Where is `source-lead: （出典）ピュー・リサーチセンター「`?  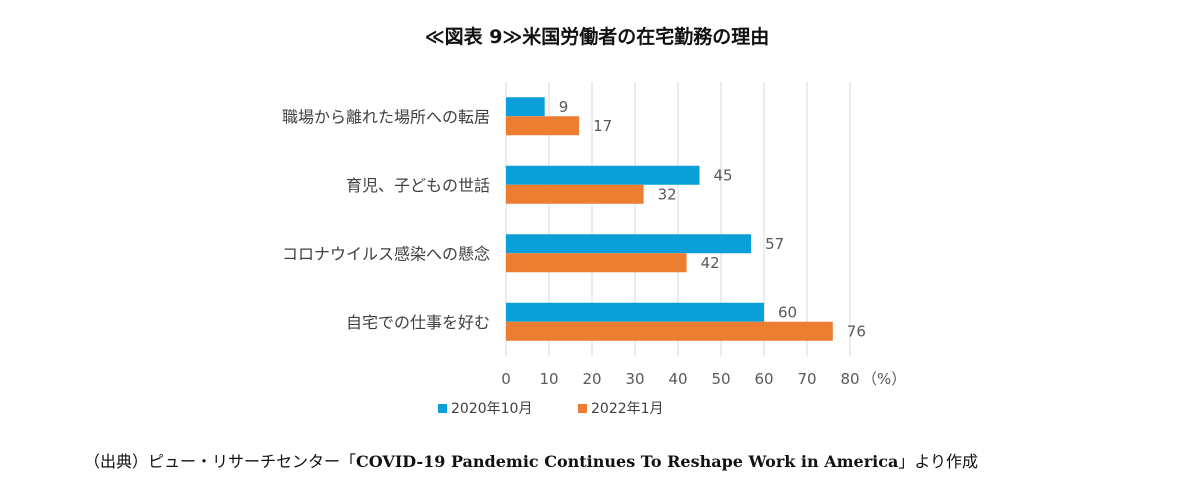
source-lead: （出典）ピュー・リサーチセンター「 is located at coordinates (220, 461).